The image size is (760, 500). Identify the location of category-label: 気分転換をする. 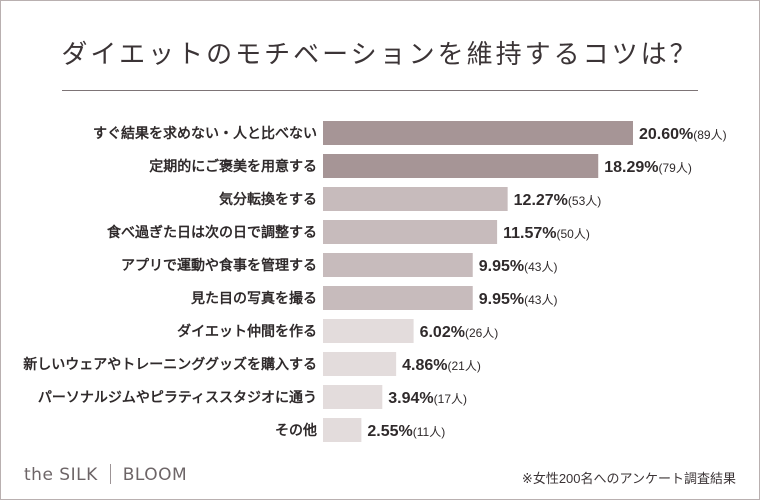
(268, 199).